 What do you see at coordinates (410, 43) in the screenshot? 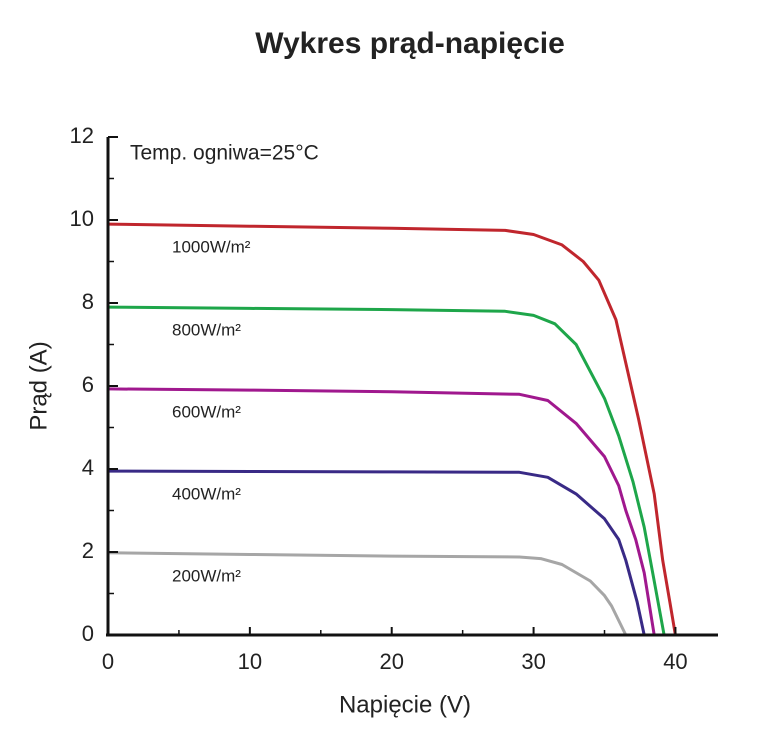
I see `chart-title: Wykres prąd-napięcie` at bounding box center [410, 43].